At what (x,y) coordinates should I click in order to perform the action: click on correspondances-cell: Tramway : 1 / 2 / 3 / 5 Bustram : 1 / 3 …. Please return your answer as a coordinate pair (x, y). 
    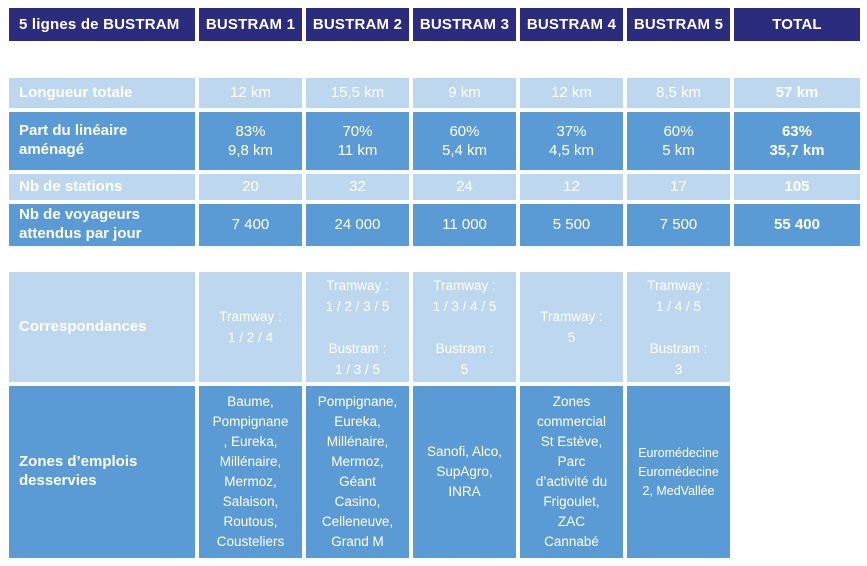
    Looking at the image, I should click on (357, 327).